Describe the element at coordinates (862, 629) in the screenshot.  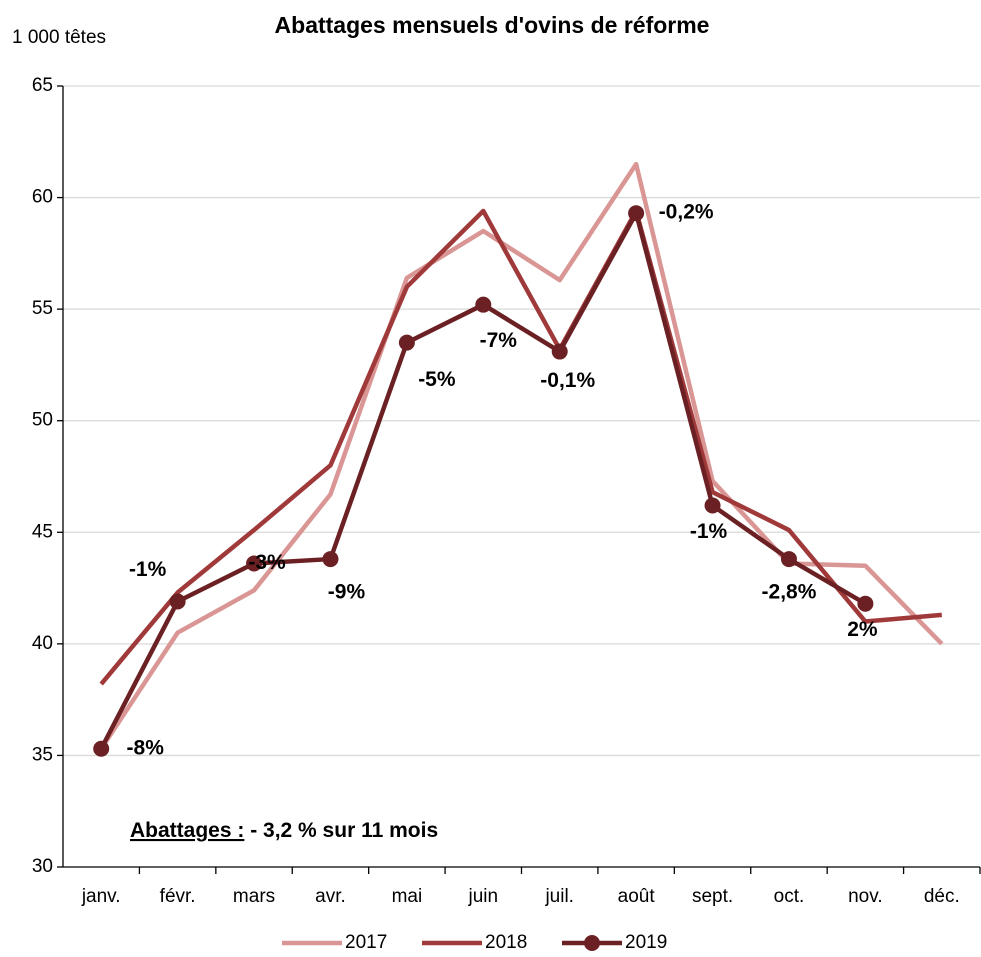
I see `change-label: 2%` at that location.